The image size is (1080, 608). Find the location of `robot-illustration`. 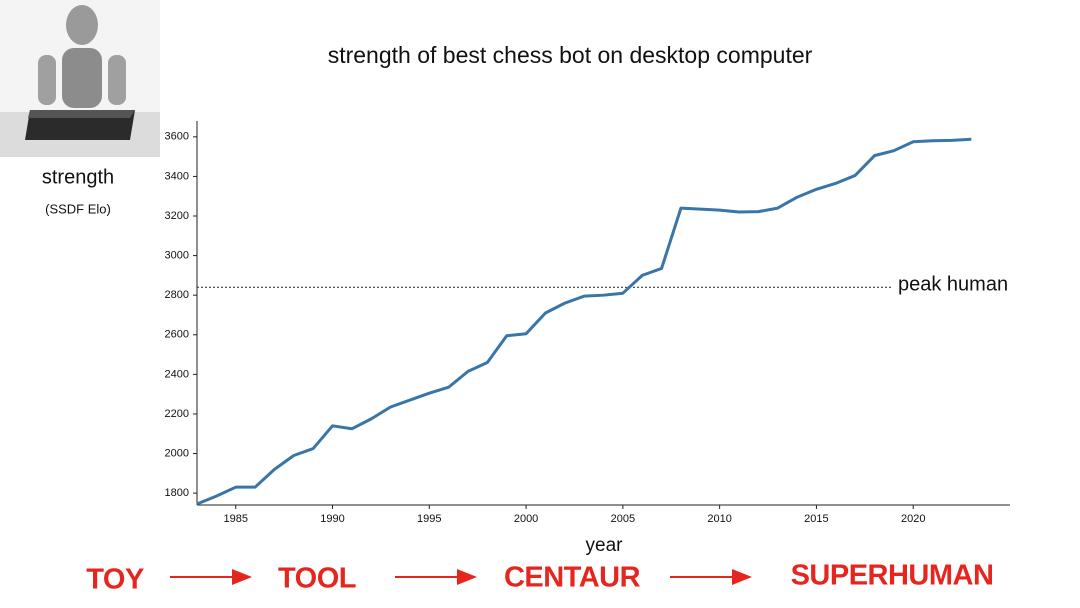

robot-illustration is located at coordinates (80, 78).